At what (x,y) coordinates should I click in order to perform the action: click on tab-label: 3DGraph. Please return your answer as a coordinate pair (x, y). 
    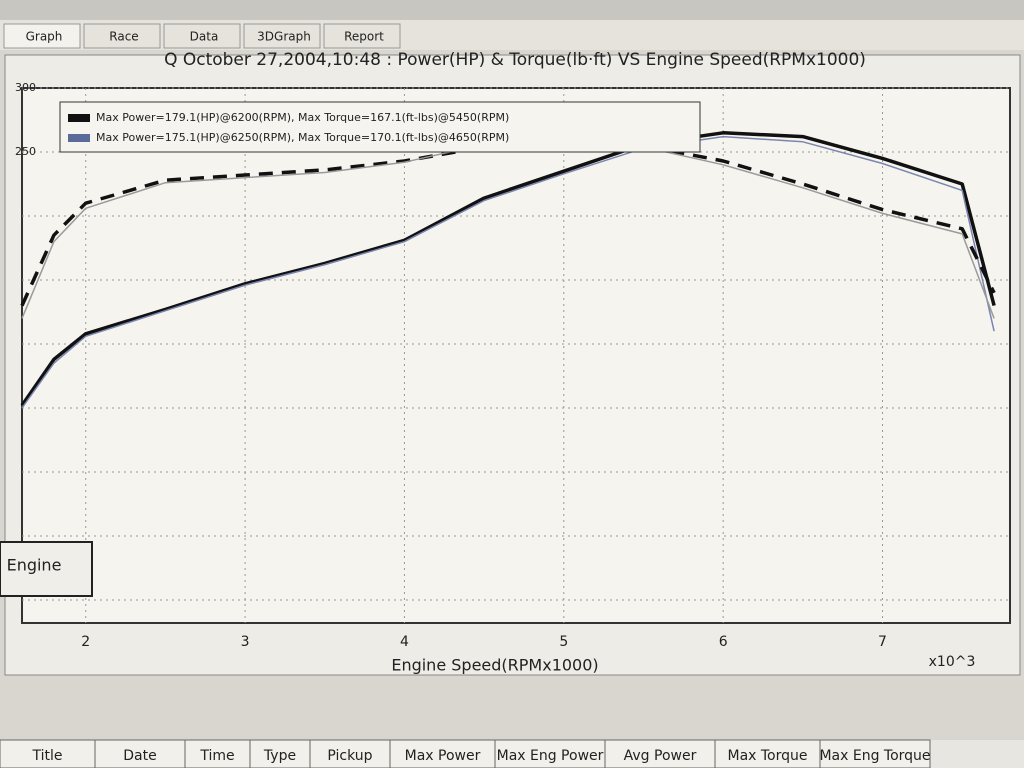
    Looking at the image, I should click on (284, 37).